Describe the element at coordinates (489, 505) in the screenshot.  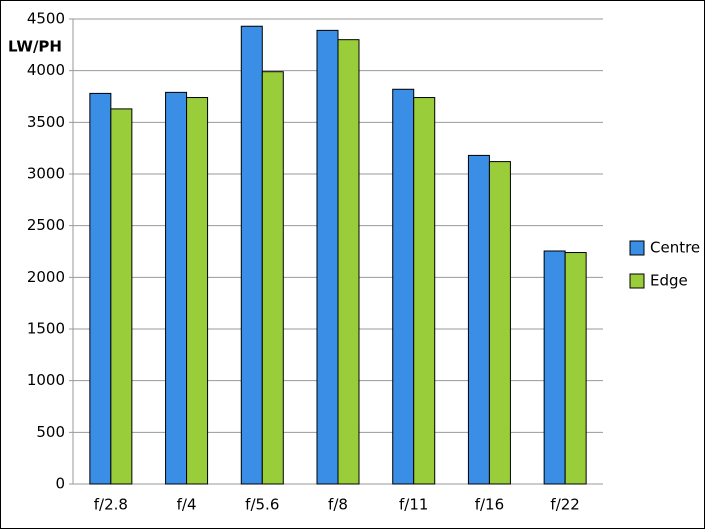
I see `x-tick-label: f/16` at that location.